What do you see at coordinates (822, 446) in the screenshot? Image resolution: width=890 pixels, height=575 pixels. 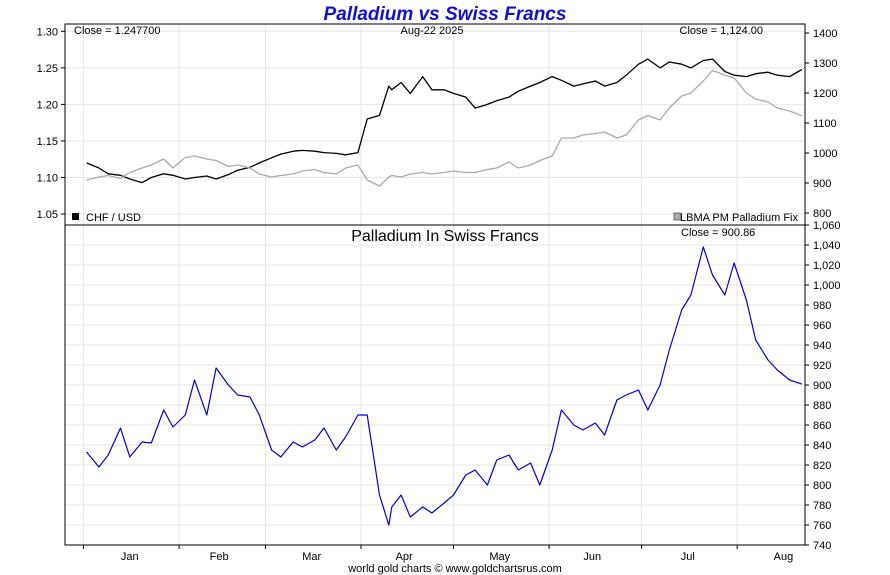 I see `bottom-tick-label-11: 840` at bounding box center [822, 446].